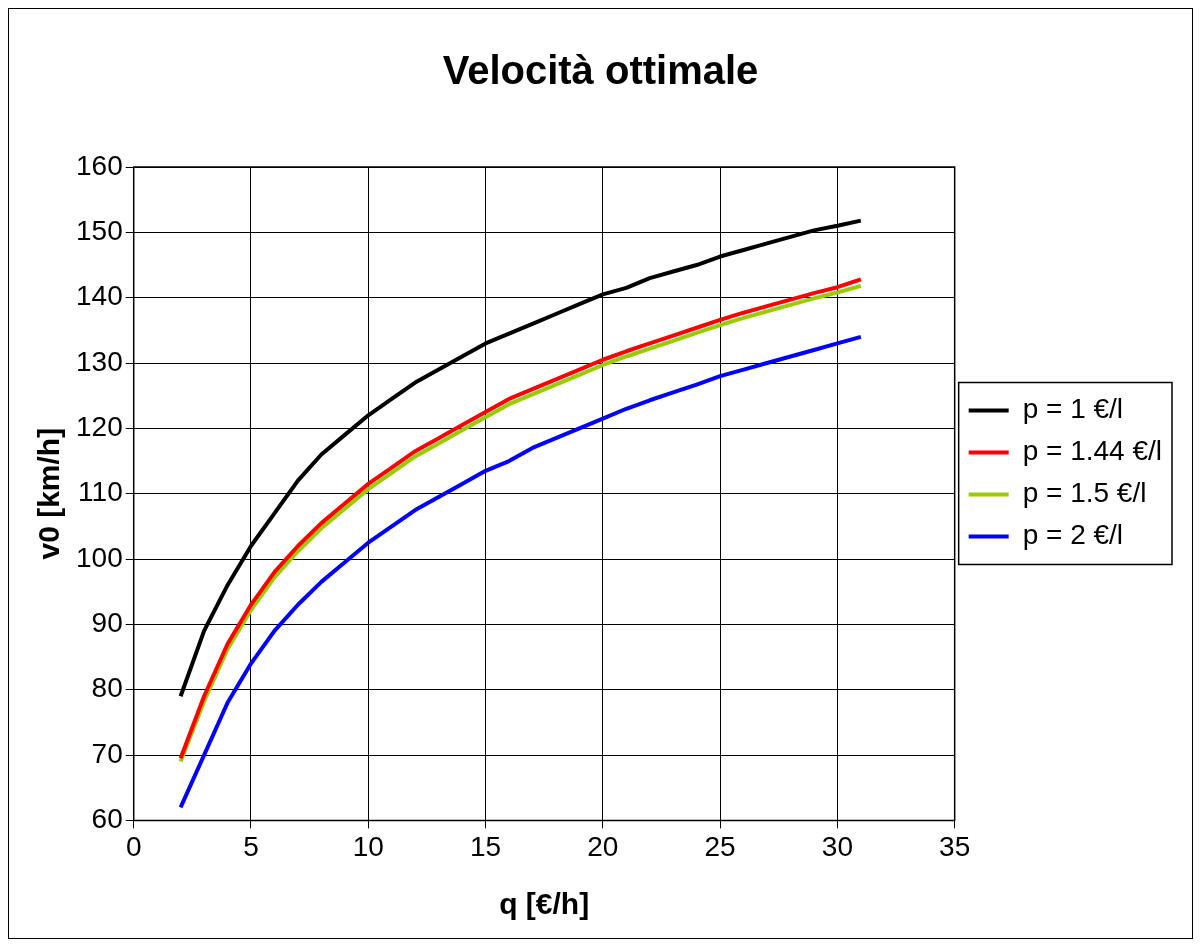 Image resolution: width=1201 pixels, height=947 pixels. Describe the element at coordinates (837, 846) in the screenshot. I see `x-tick-label: 30` at that location.